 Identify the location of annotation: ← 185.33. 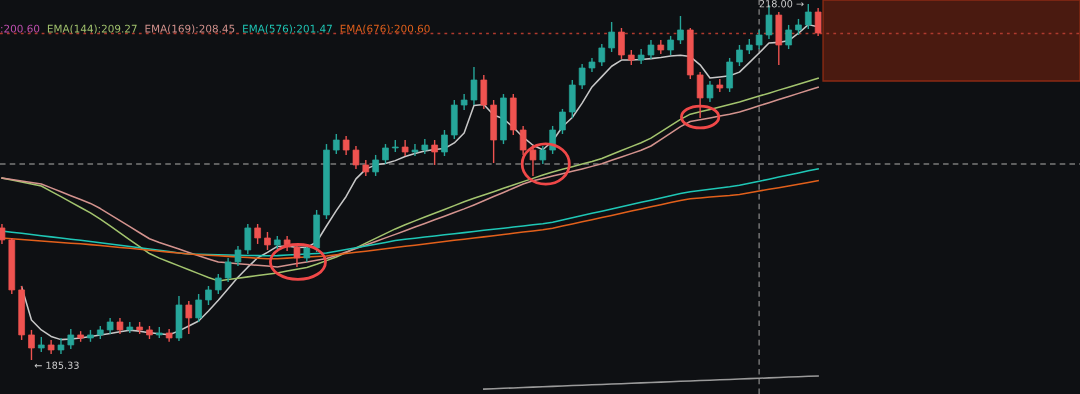
(56, 365).